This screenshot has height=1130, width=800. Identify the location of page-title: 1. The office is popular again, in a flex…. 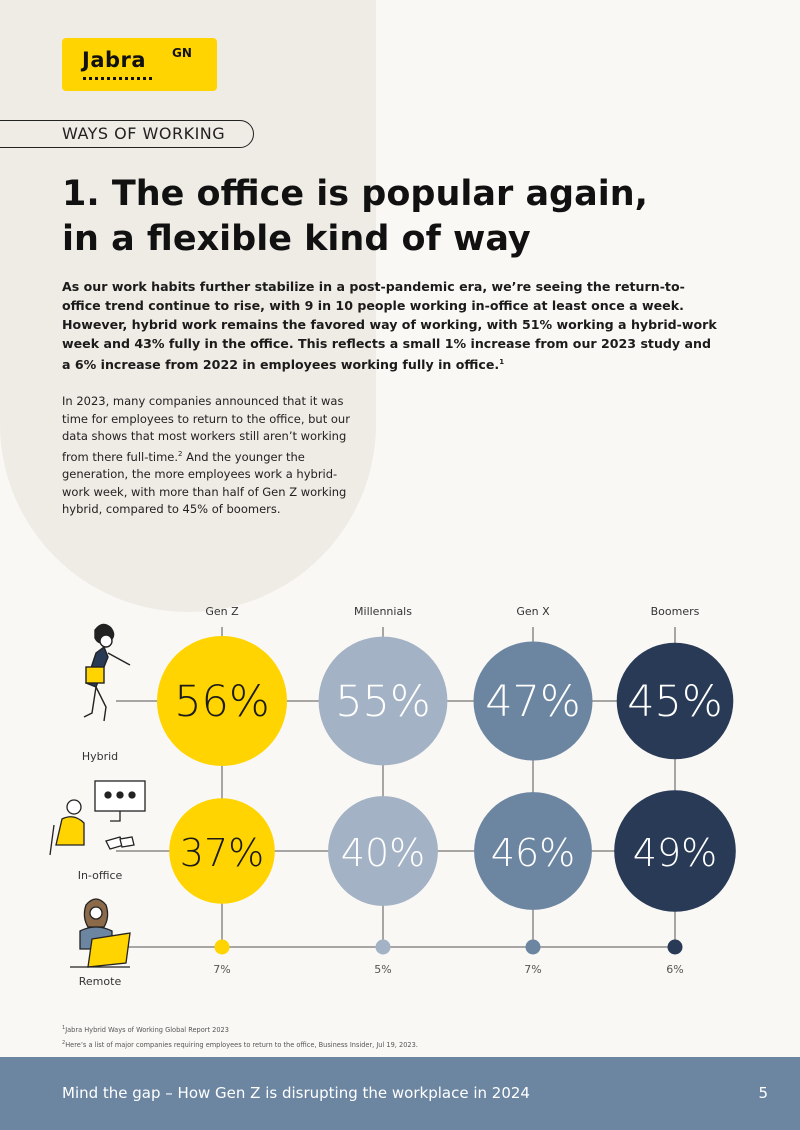
(372, 217).